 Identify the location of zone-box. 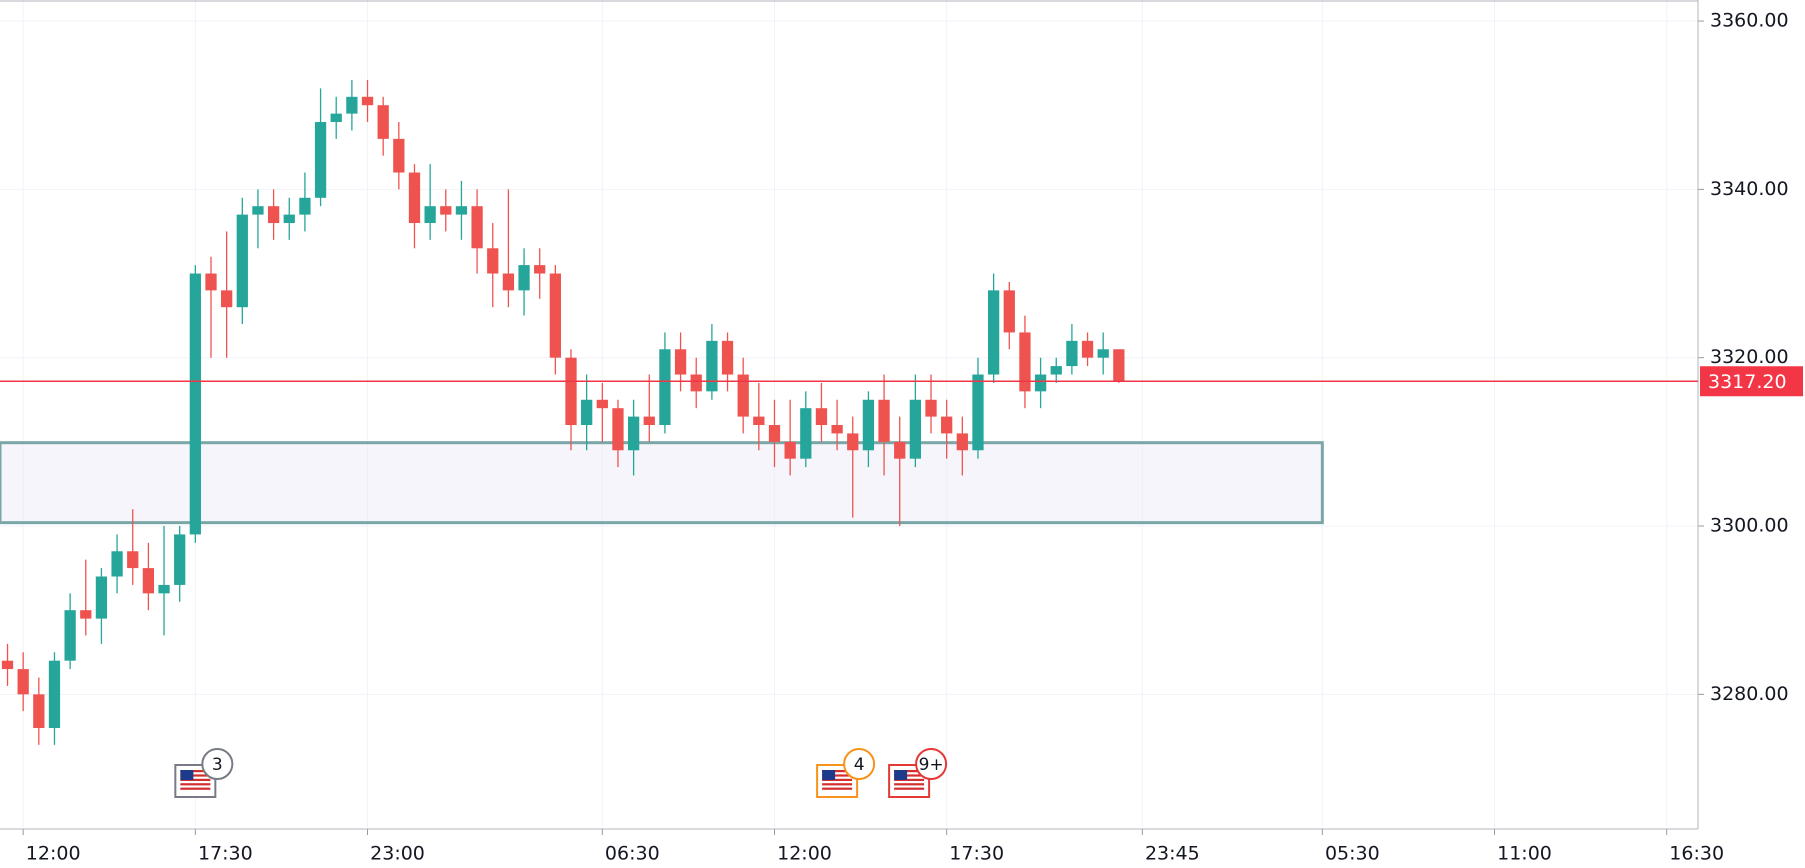
(662, 483).